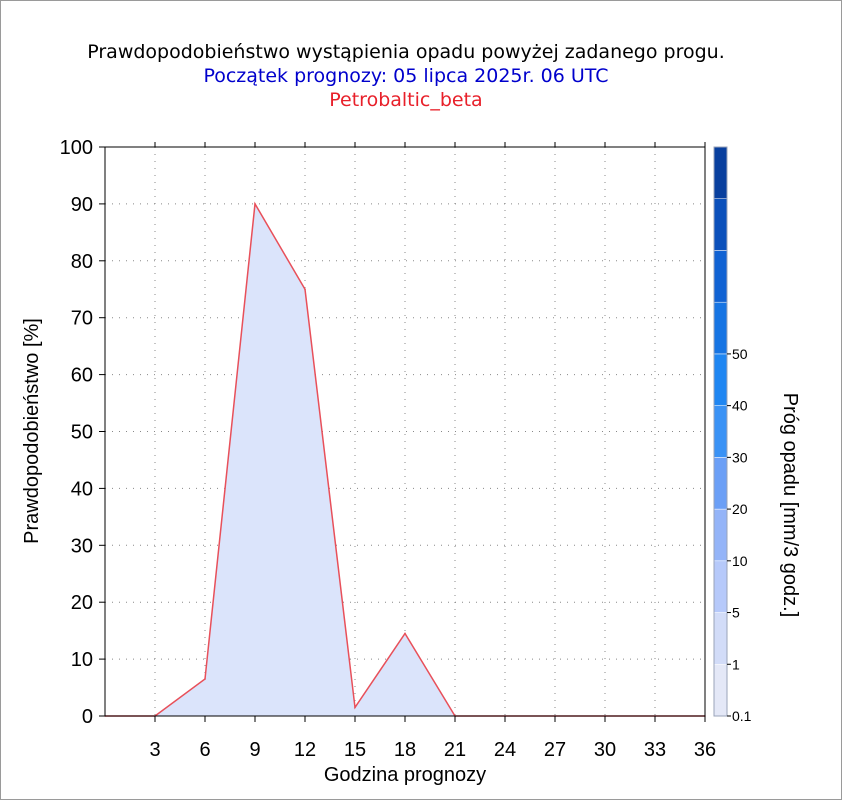  Describe the element at coordinates (204, 750) in the screenshot. I see `x-tick-label: 6` at that location.